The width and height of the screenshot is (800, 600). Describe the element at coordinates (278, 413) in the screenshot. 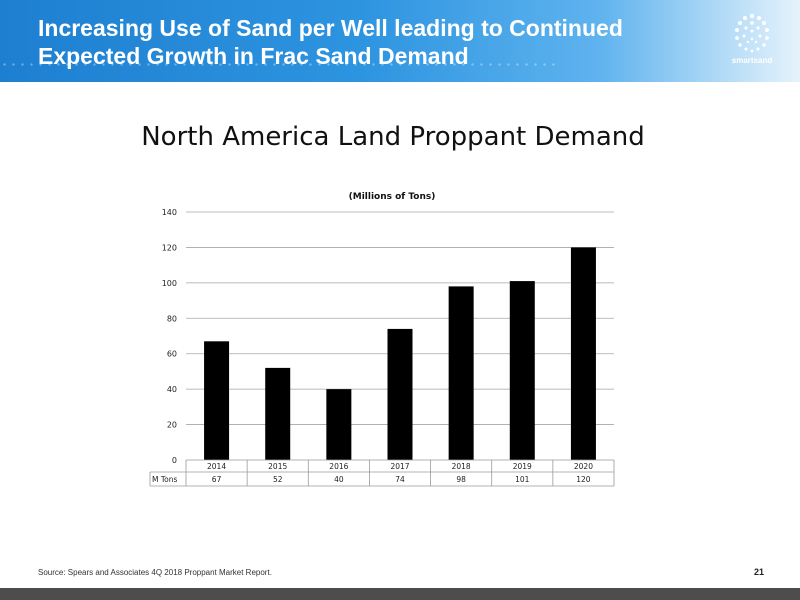

I see `bar-2015` at that location.